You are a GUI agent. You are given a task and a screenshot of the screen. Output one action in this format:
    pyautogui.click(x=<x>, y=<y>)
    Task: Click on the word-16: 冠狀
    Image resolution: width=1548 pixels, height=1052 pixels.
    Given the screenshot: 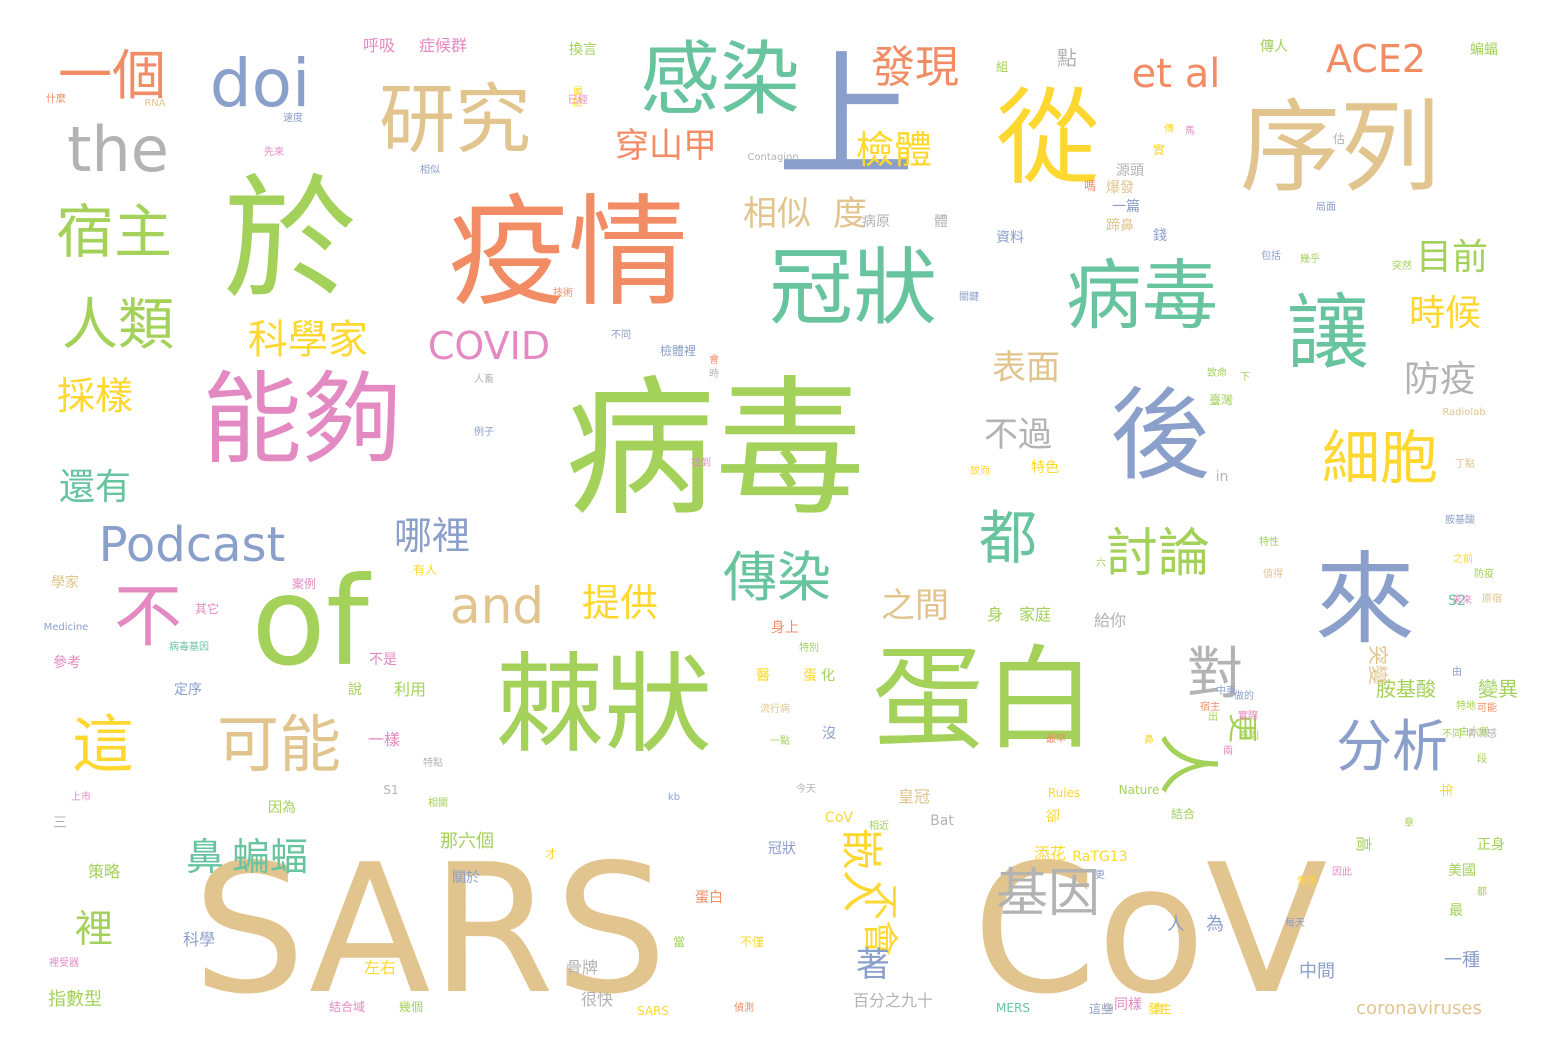 What is the action you would take?
    pyautogui.click(x=853, y=288)
    